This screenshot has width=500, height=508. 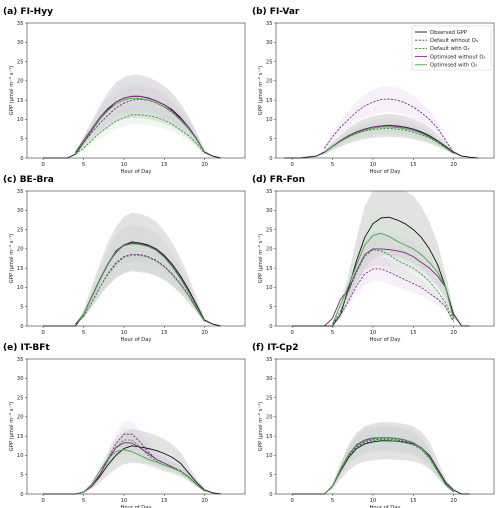 What do you see at coordinates (275, 348) in the screenshot?
I see `panel-title: (f) IT-Cp2` at bounding box center [275, 348].